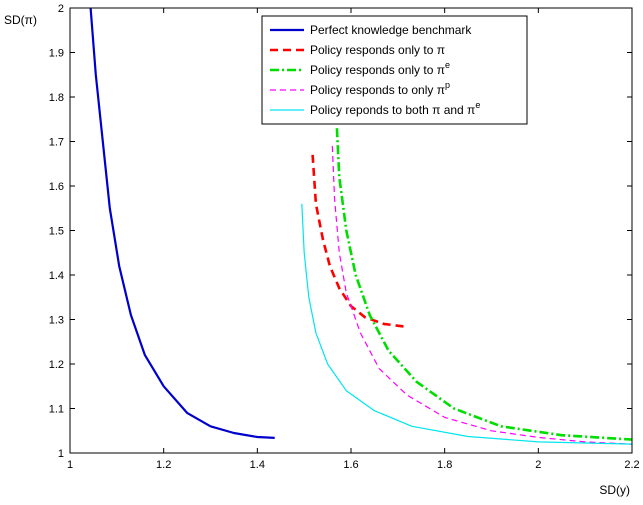  Describe the element at coordinates (61, 9) in the screenshot. I see `y-tick-label: 2` at that location.